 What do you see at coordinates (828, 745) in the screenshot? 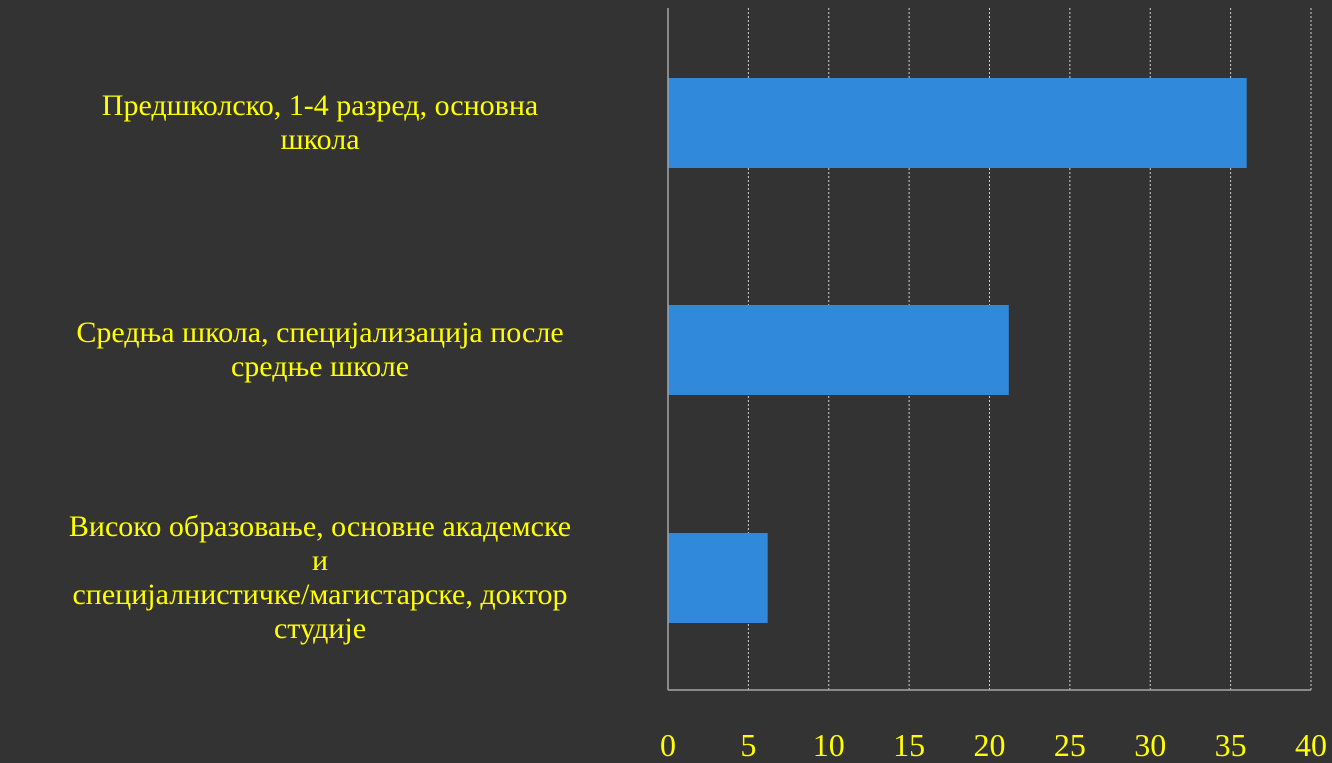
I see `x-tick-label: 10` at bounding box center [828, 745].